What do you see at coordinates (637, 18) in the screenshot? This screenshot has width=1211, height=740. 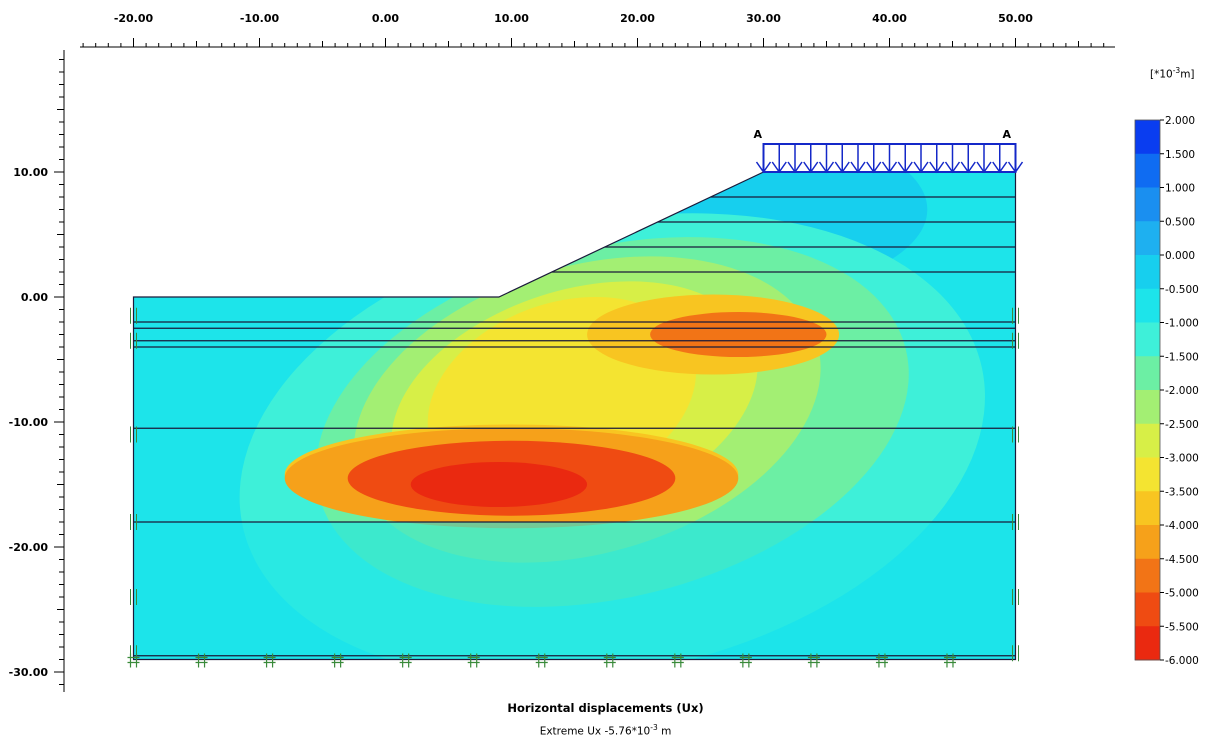 I see `x-tick-label: 20.00` at bounding box center [637, 18].